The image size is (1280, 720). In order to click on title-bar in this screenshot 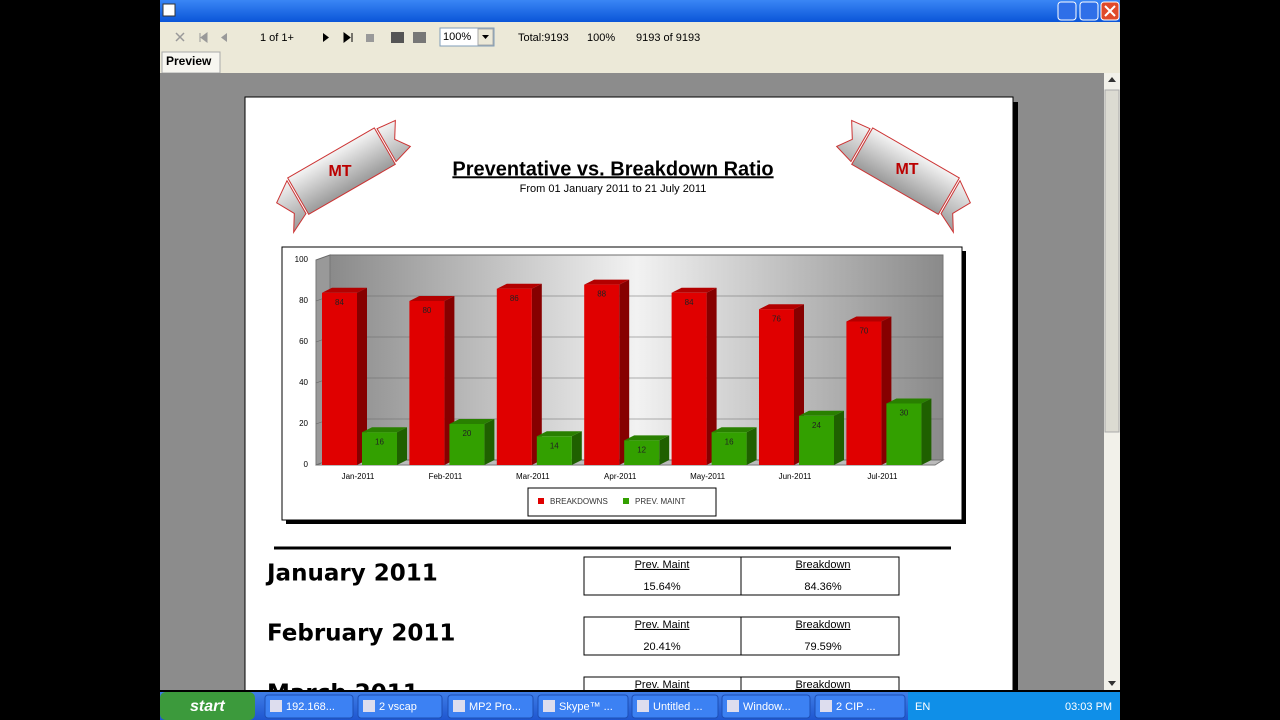, I will do `click(640, 11)`.